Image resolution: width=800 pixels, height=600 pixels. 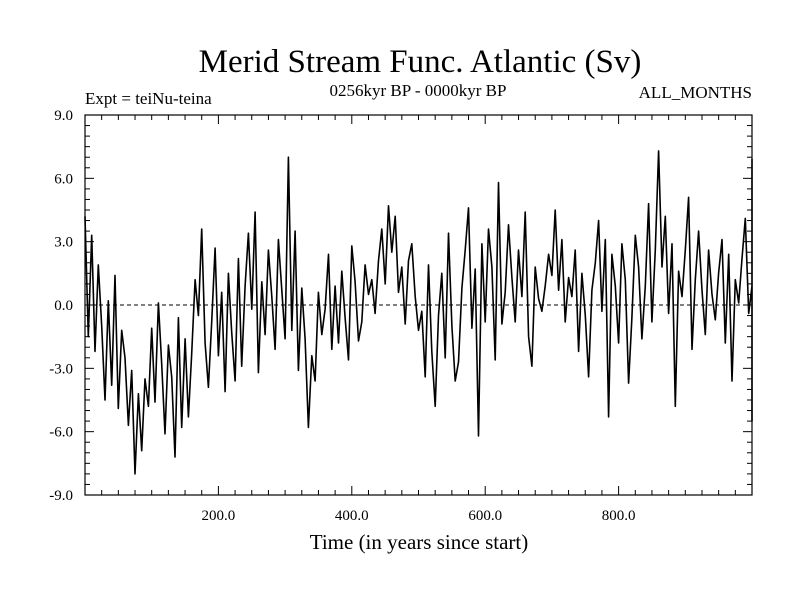 What do you see at coordinates (219, 516) in the screenshot?
I see `x-tick-label: 200.0` at bounding box center [219, 516].